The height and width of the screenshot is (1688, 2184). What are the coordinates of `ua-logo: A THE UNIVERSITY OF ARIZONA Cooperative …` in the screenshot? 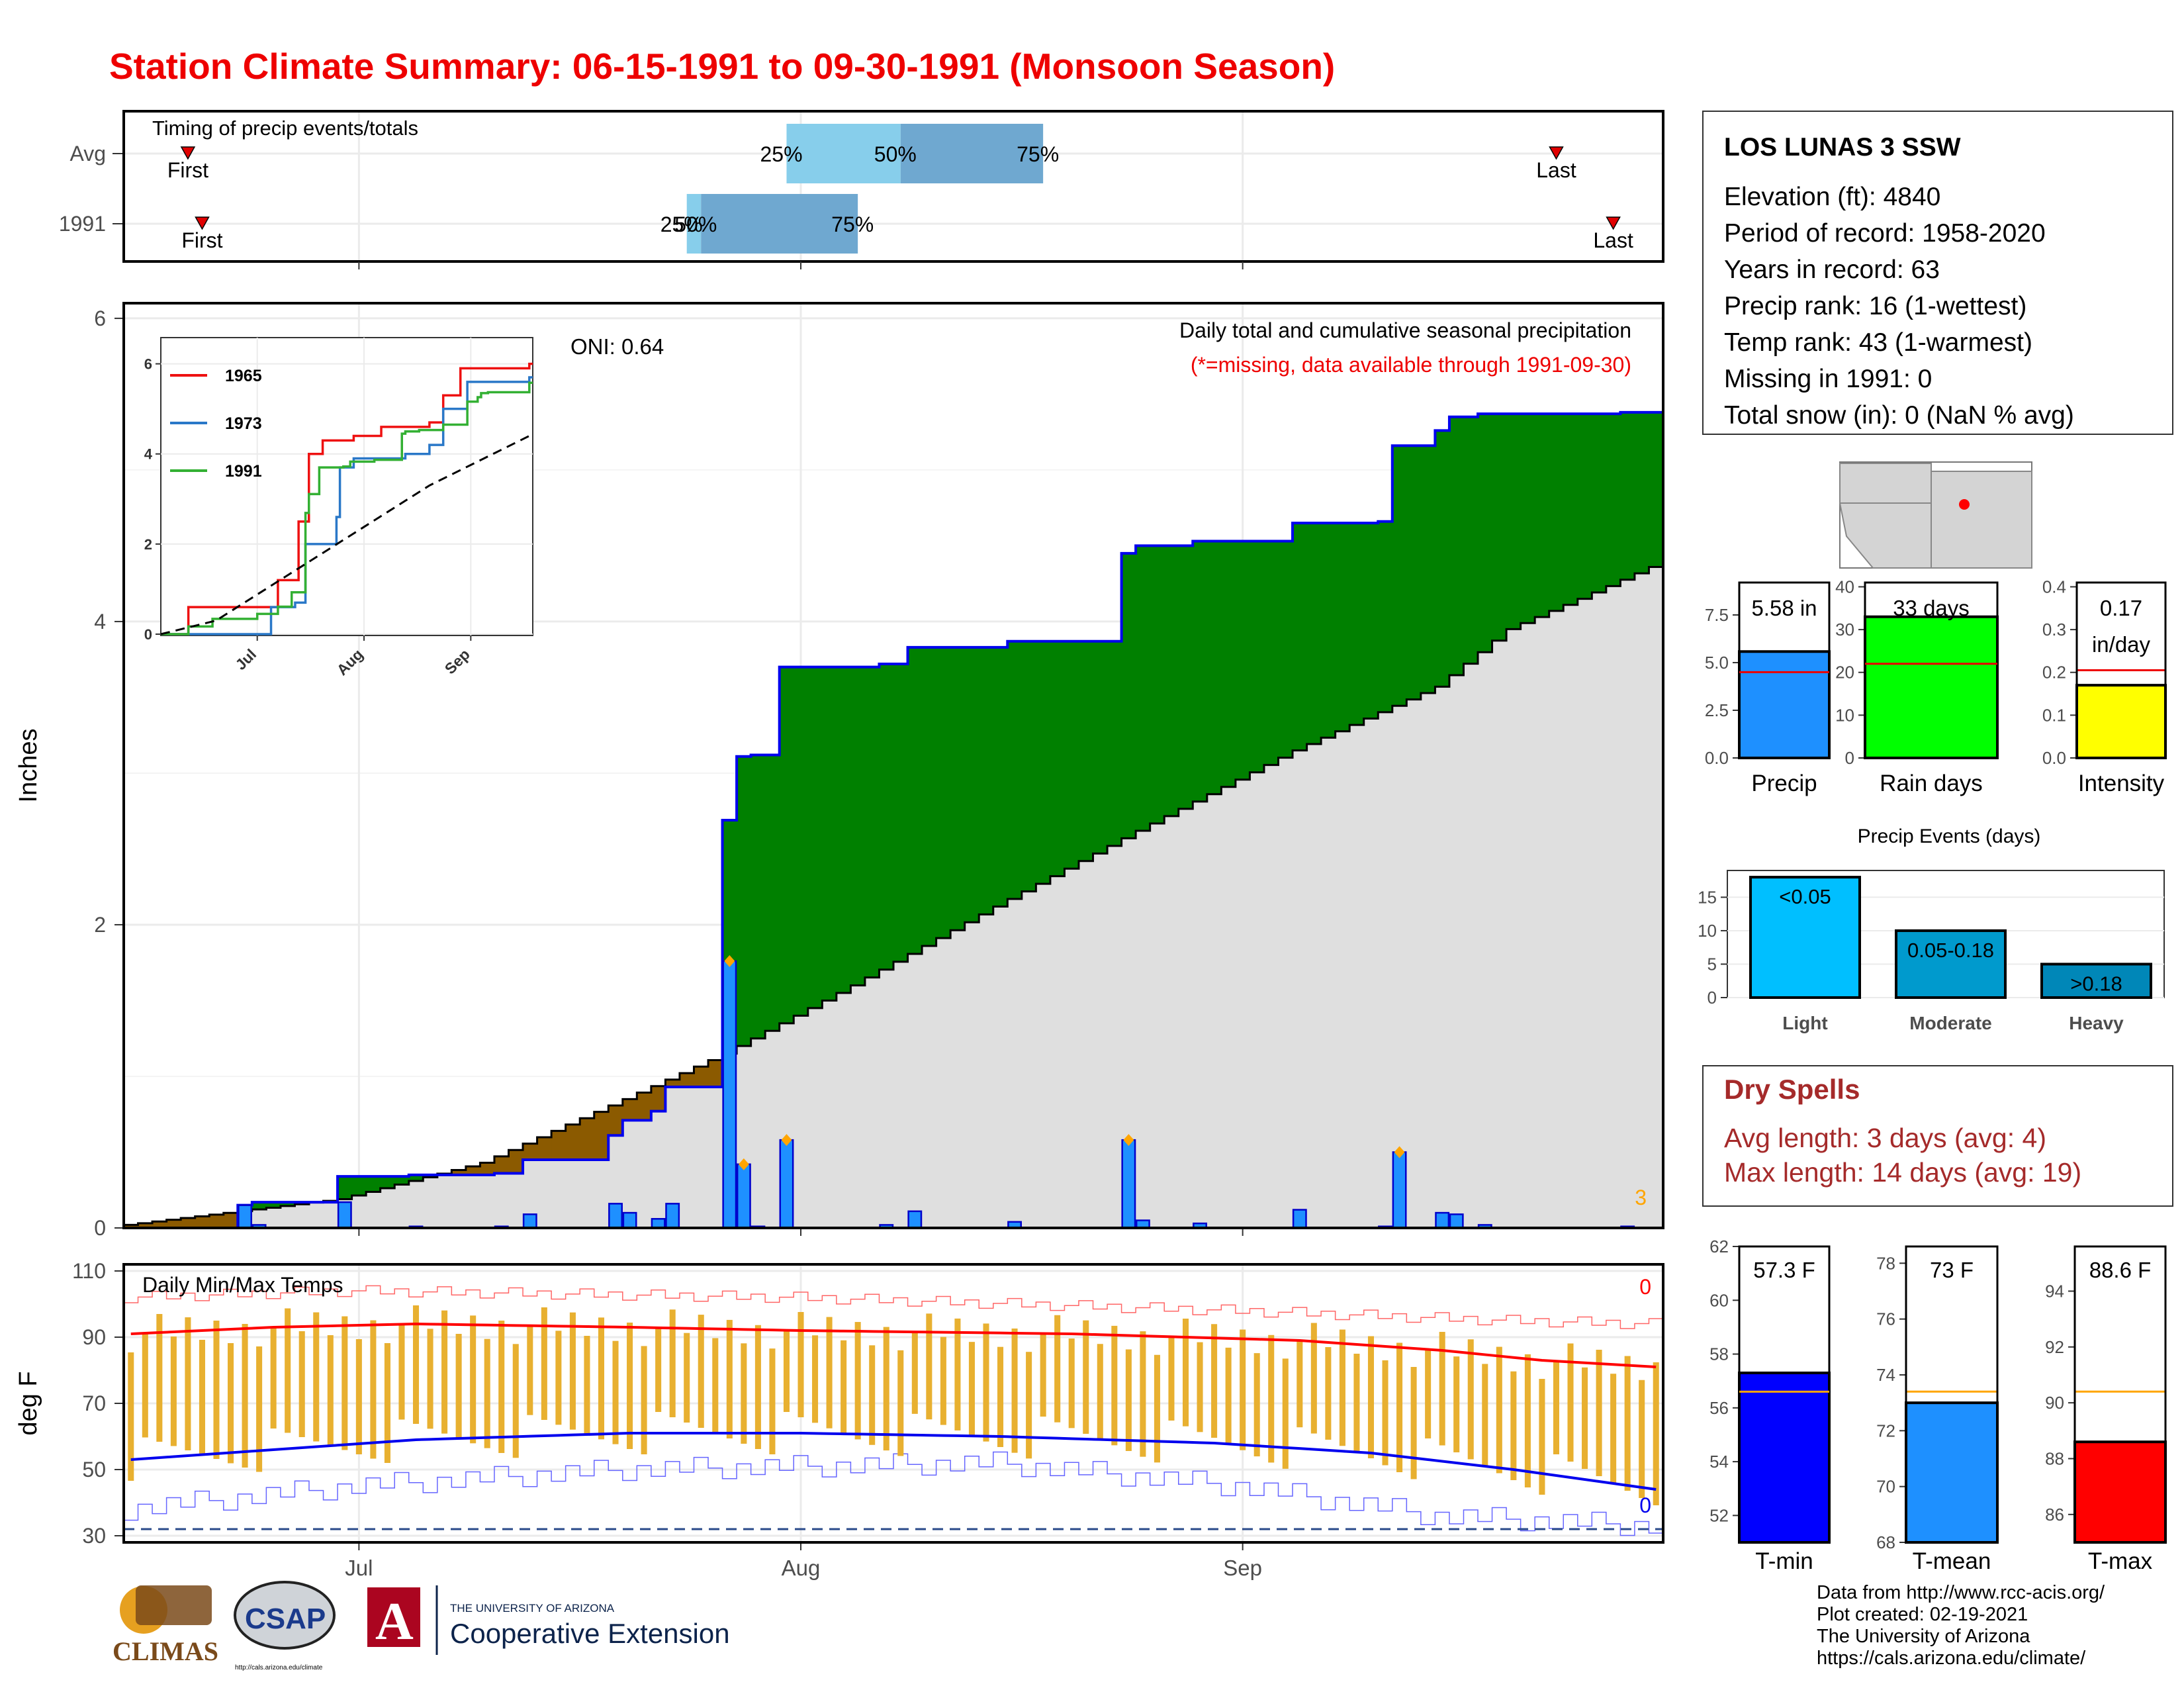 It's located at (548, 1620).